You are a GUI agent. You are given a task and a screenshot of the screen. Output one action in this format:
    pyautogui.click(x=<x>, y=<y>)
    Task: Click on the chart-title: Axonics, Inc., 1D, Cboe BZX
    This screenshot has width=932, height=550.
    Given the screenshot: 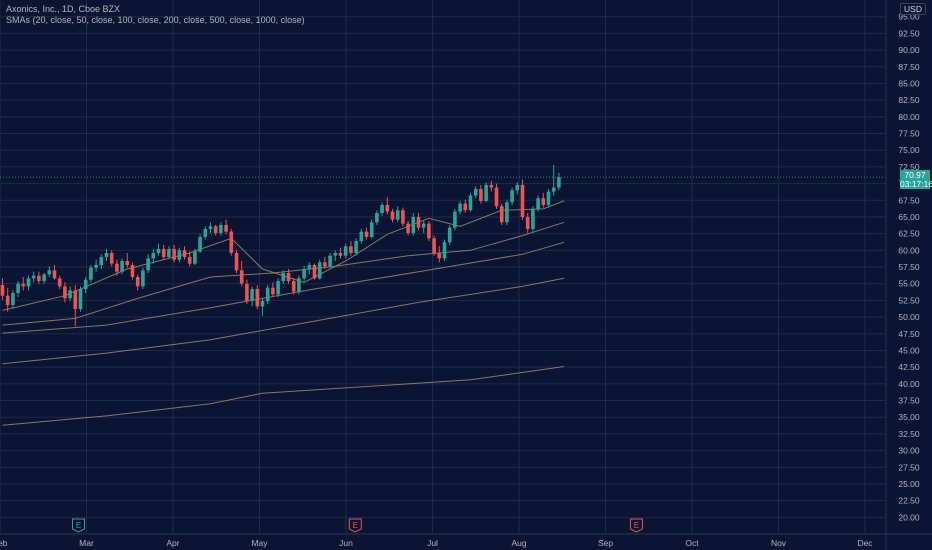 What is the action you would take?
    pyautogui.click(x=63, y=9)
    